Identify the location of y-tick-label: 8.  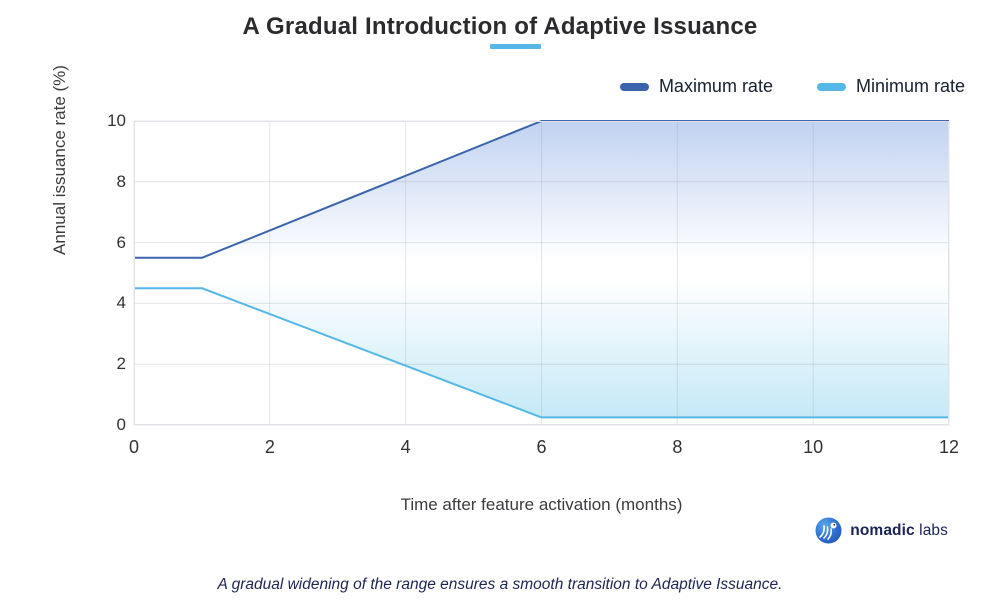
(121, 181).